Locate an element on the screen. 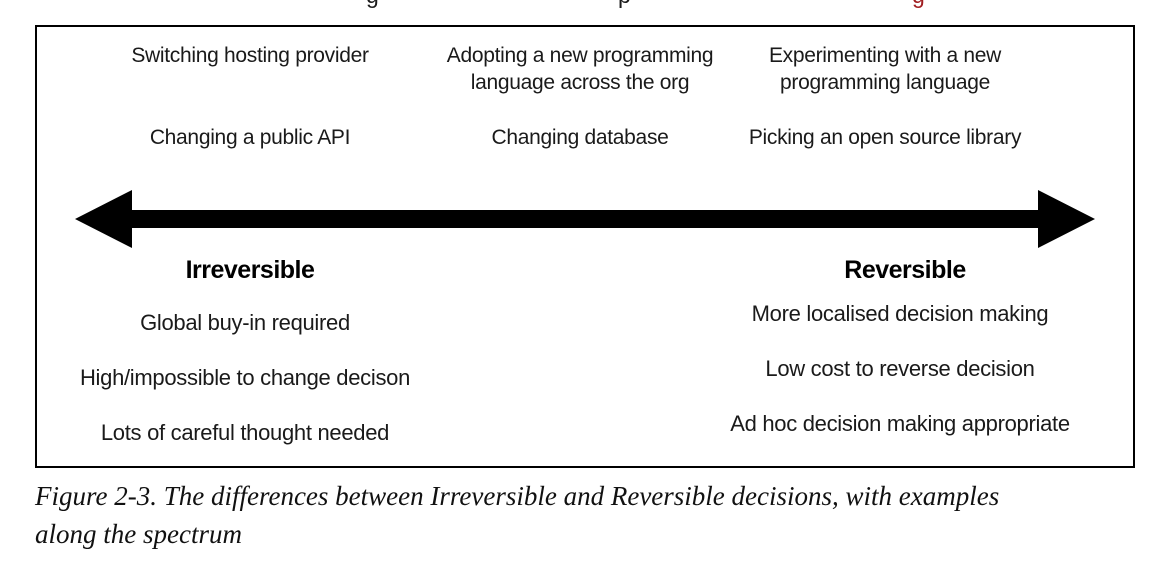 The image size is (1160, 568). irreversible-trait-item: Lots of careful thought needed is located at coordinates (245, 432).